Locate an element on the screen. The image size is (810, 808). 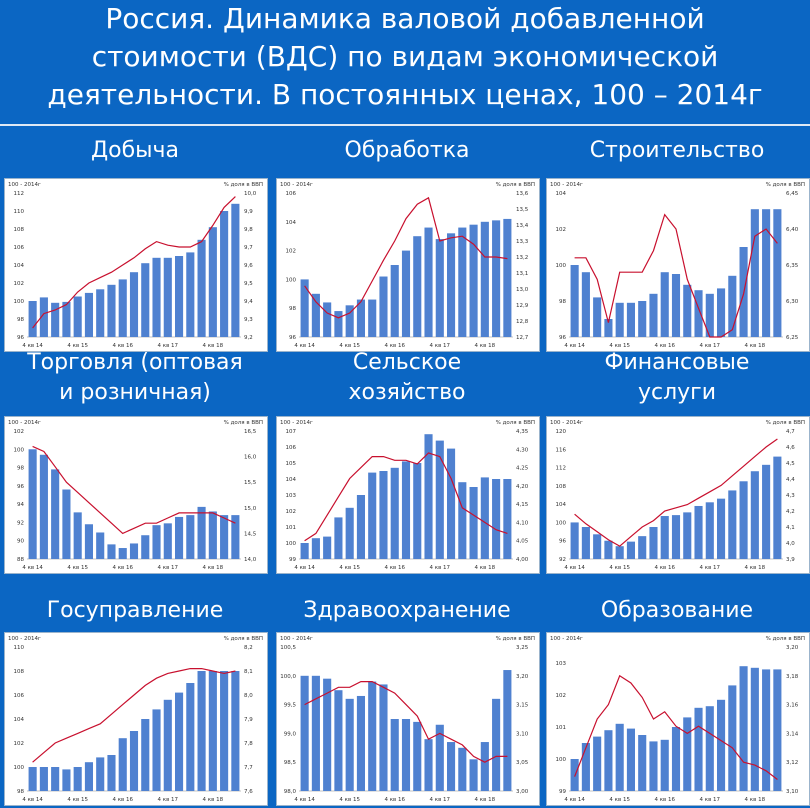
y-tick-label: 101 is located at coordinates (291, 528).